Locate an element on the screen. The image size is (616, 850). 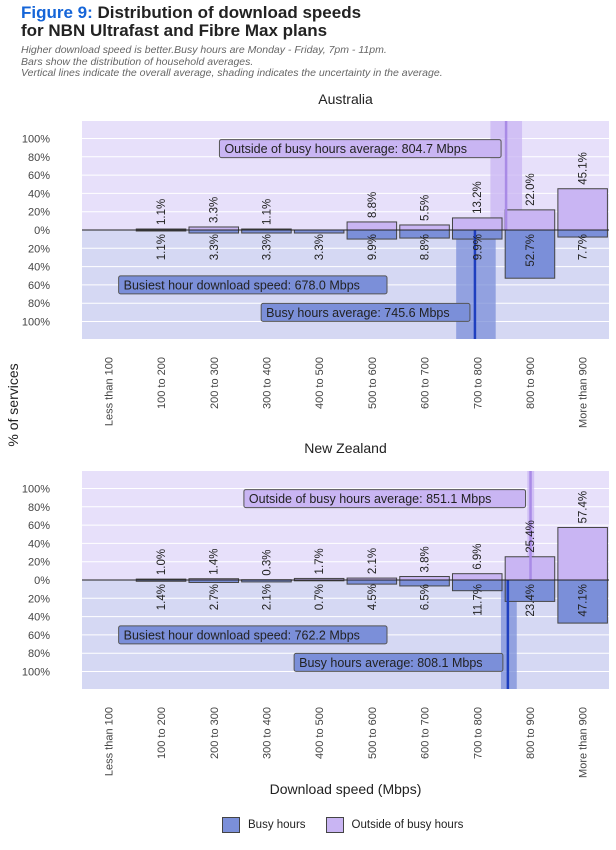
legend-label-busy: Busy hours is located at coordinates (277, 825).